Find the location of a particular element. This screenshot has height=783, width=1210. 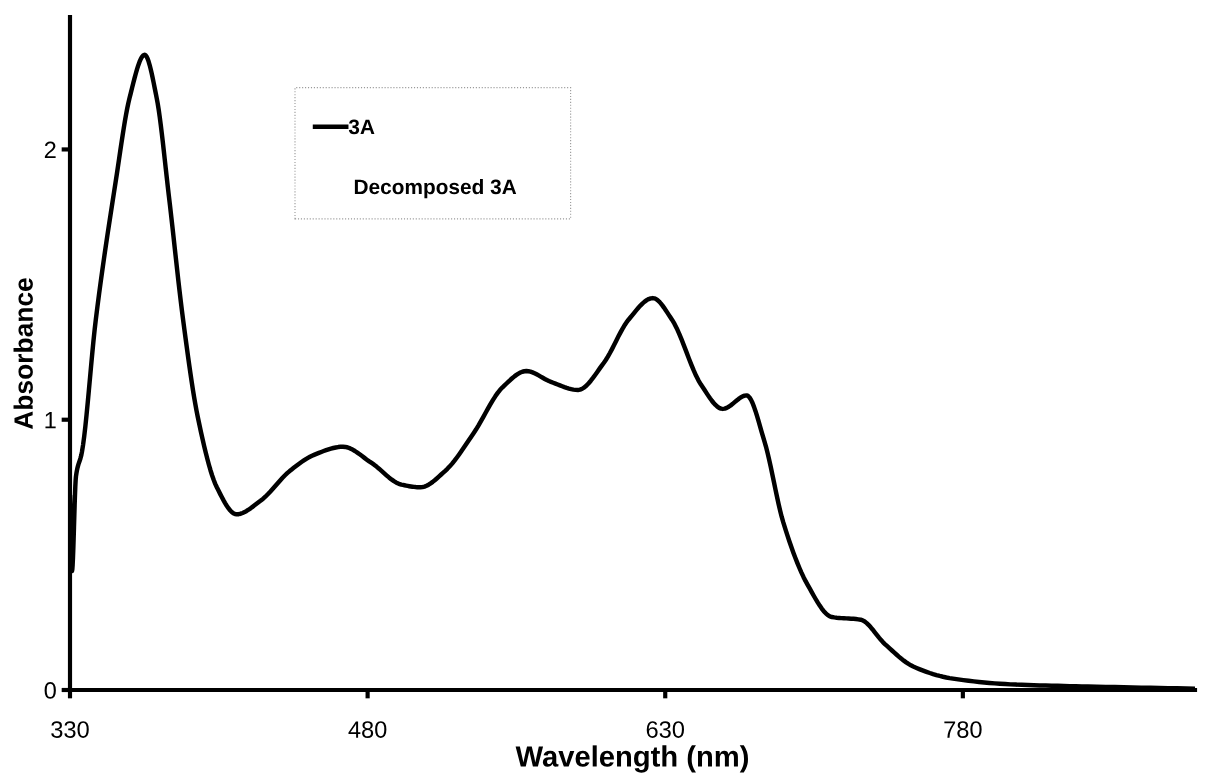

y-tick-label: 1 is located at coordinates (50, 420).